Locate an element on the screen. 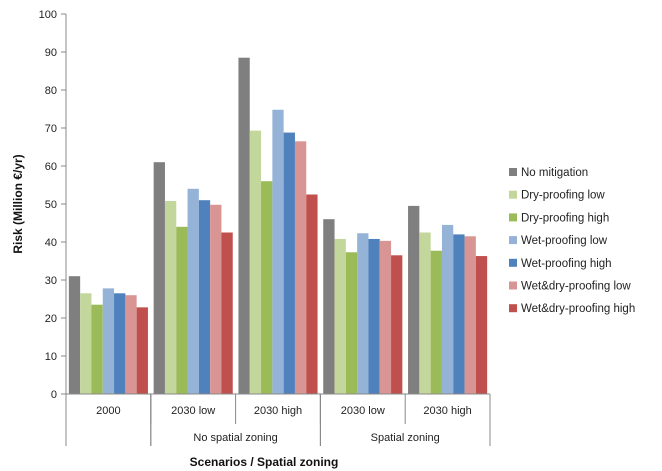 The image size is (662, 471). legend-label: Dry-proofing high is located at coordinates (565, 218).